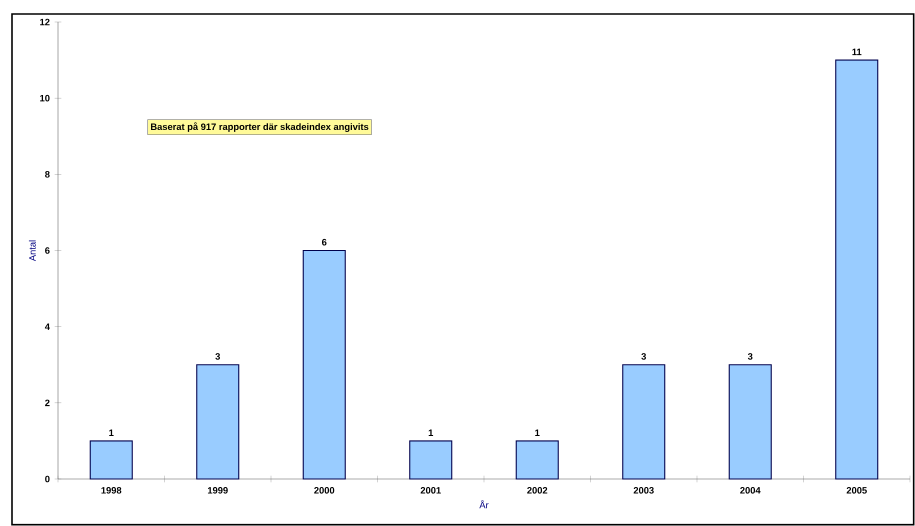 The height and width of the screenshot is (526, 915). I want to click on annotation: Baserat på 917 rapporter där skadeindex angivits, so click(259, 127).